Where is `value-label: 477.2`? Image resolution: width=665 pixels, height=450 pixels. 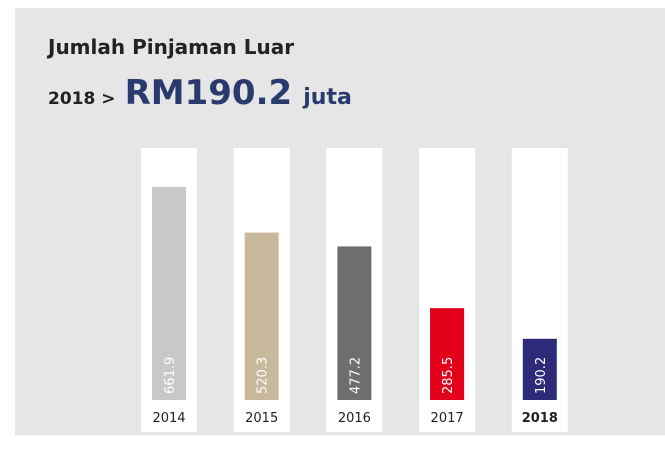 value-label: 477.2 is located at coordinates (355, 375).